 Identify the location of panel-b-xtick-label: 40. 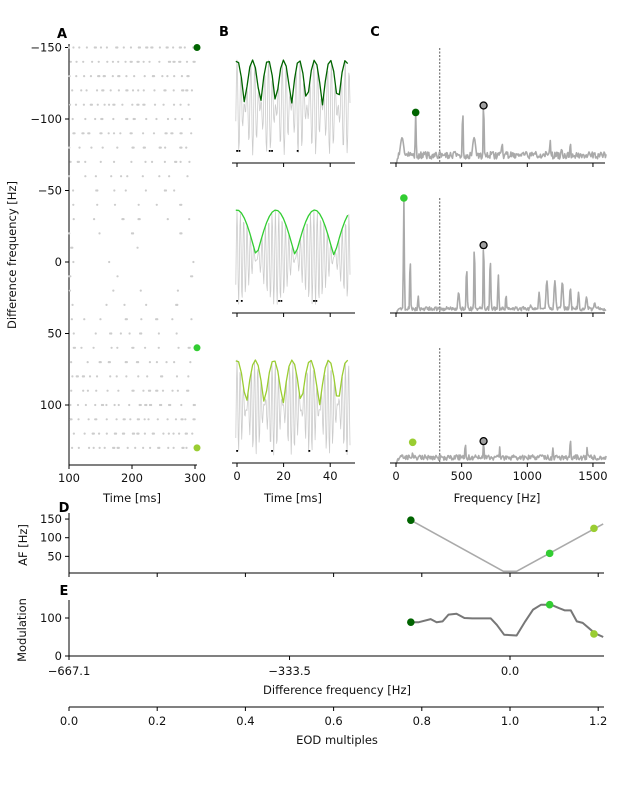
(330, 476).